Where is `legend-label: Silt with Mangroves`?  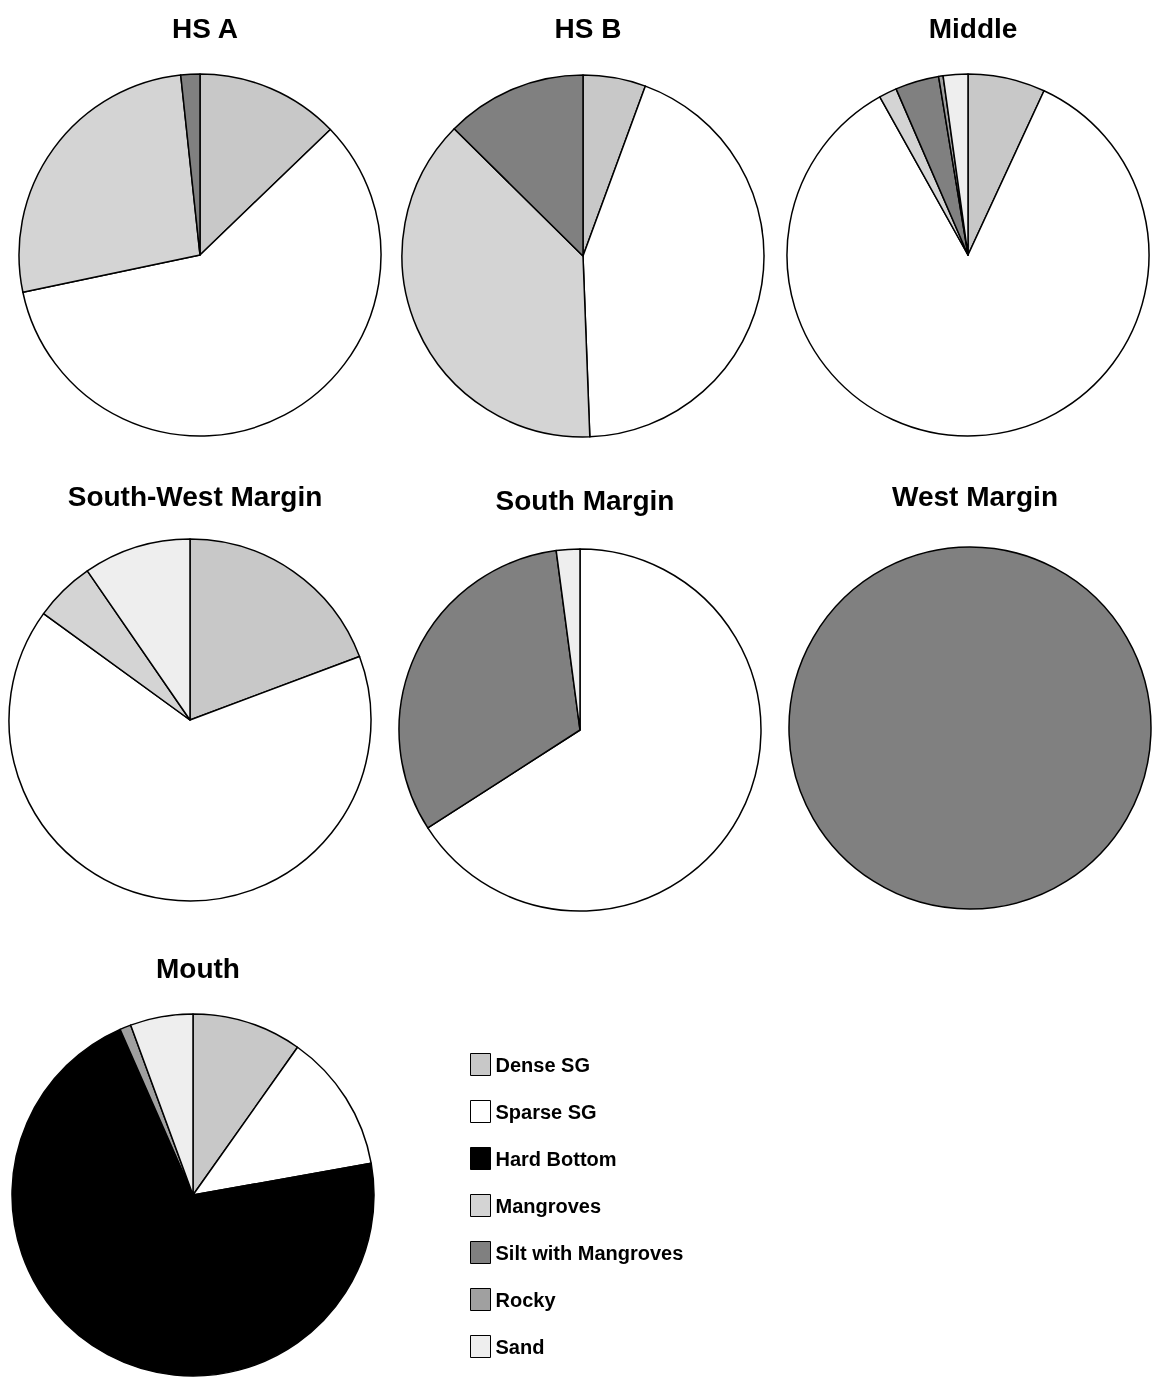
legend-label: Silt with Mangroves is located at coordinates (589, 1252).